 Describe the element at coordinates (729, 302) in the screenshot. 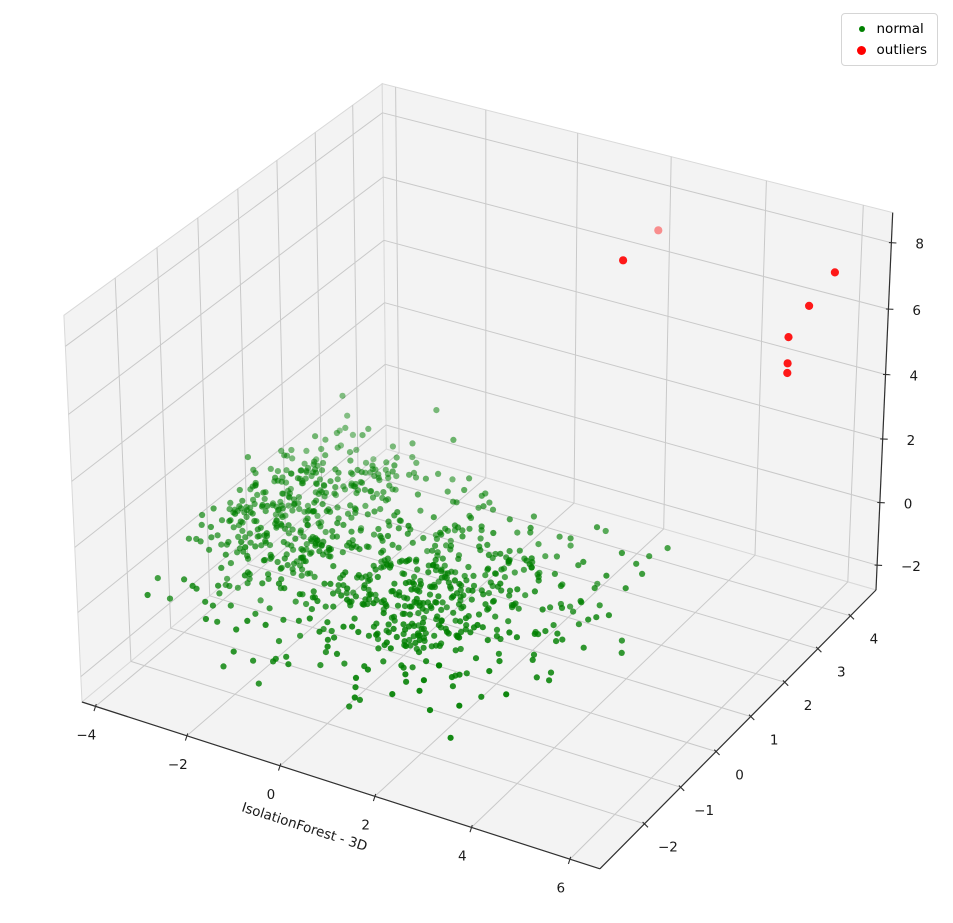

I see `outlier-points` at that location.